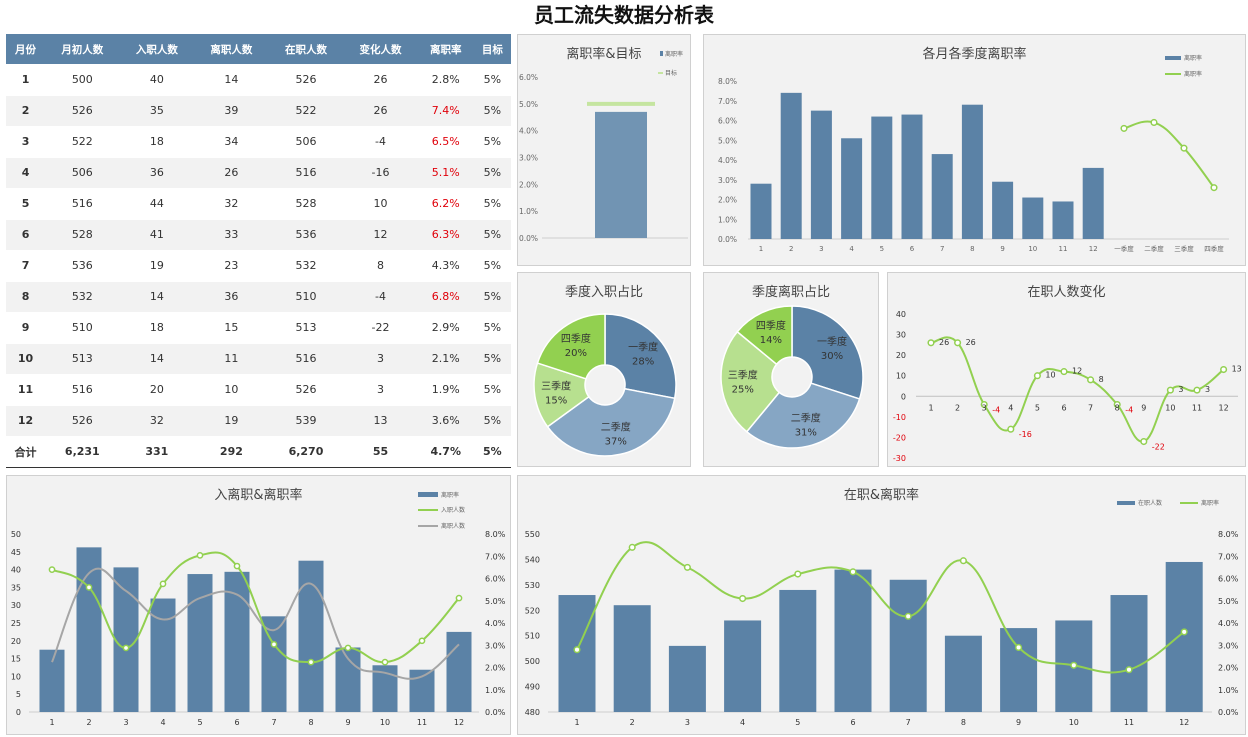 This screenshot has width=1248, height=737. Describe the element at coordinates (16, 659) in the screenshot. I see `y-tick-label: 15` at that location.